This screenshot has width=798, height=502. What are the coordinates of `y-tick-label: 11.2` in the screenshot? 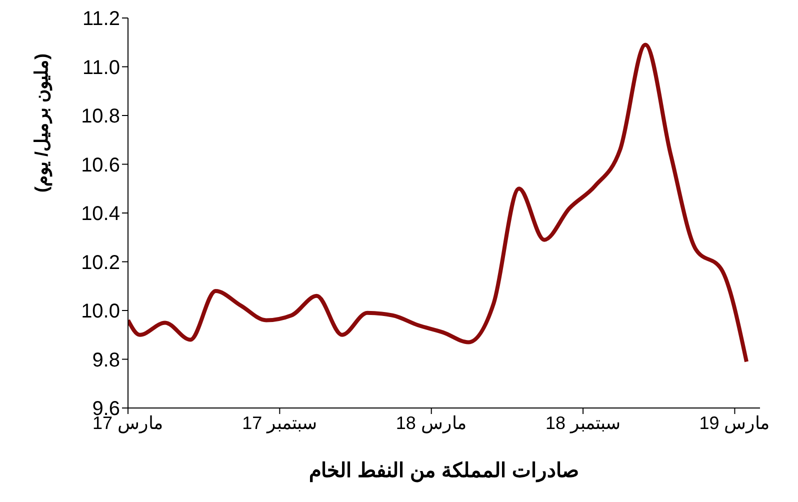 It's located at (101, 19).